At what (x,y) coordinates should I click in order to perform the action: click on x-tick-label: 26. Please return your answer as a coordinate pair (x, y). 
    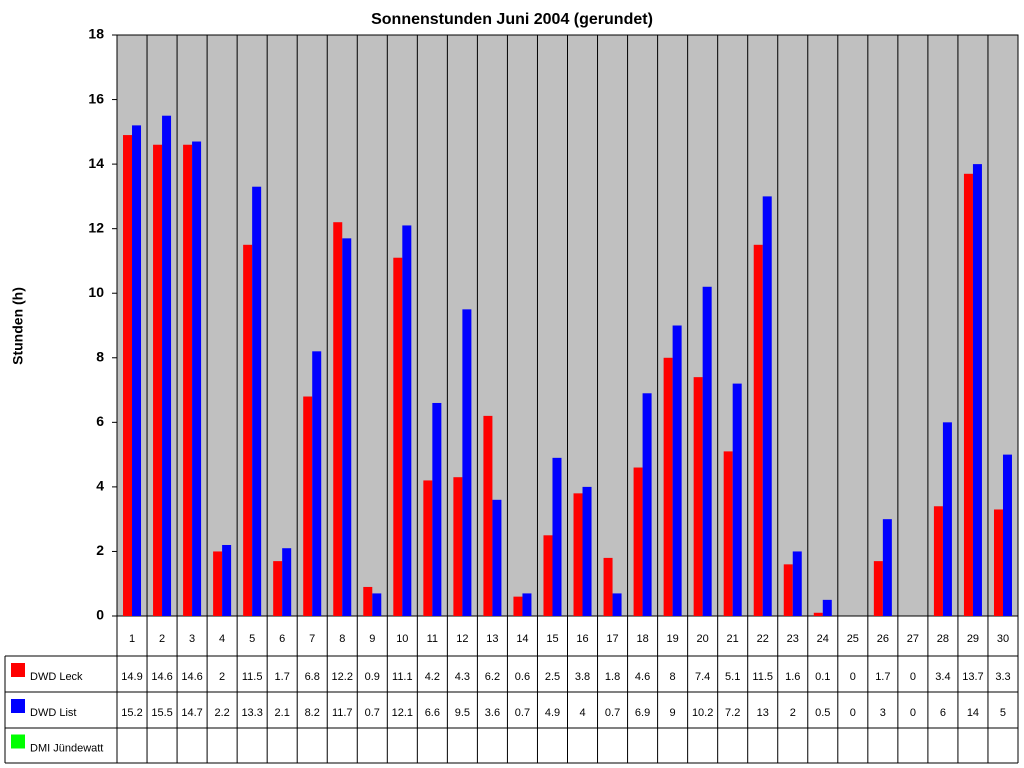
    Looking at the image, I should click on (883, 639).